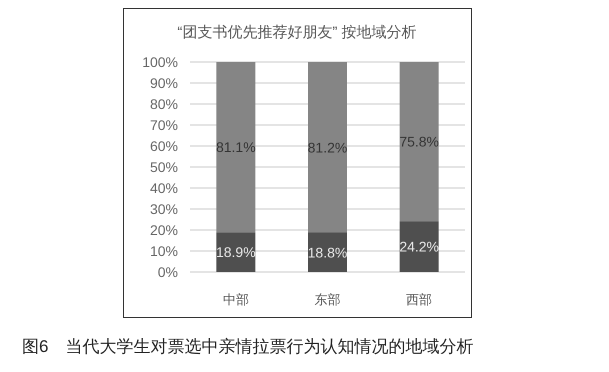  I want to click on data-label: 81.2%, so click(328, 147).